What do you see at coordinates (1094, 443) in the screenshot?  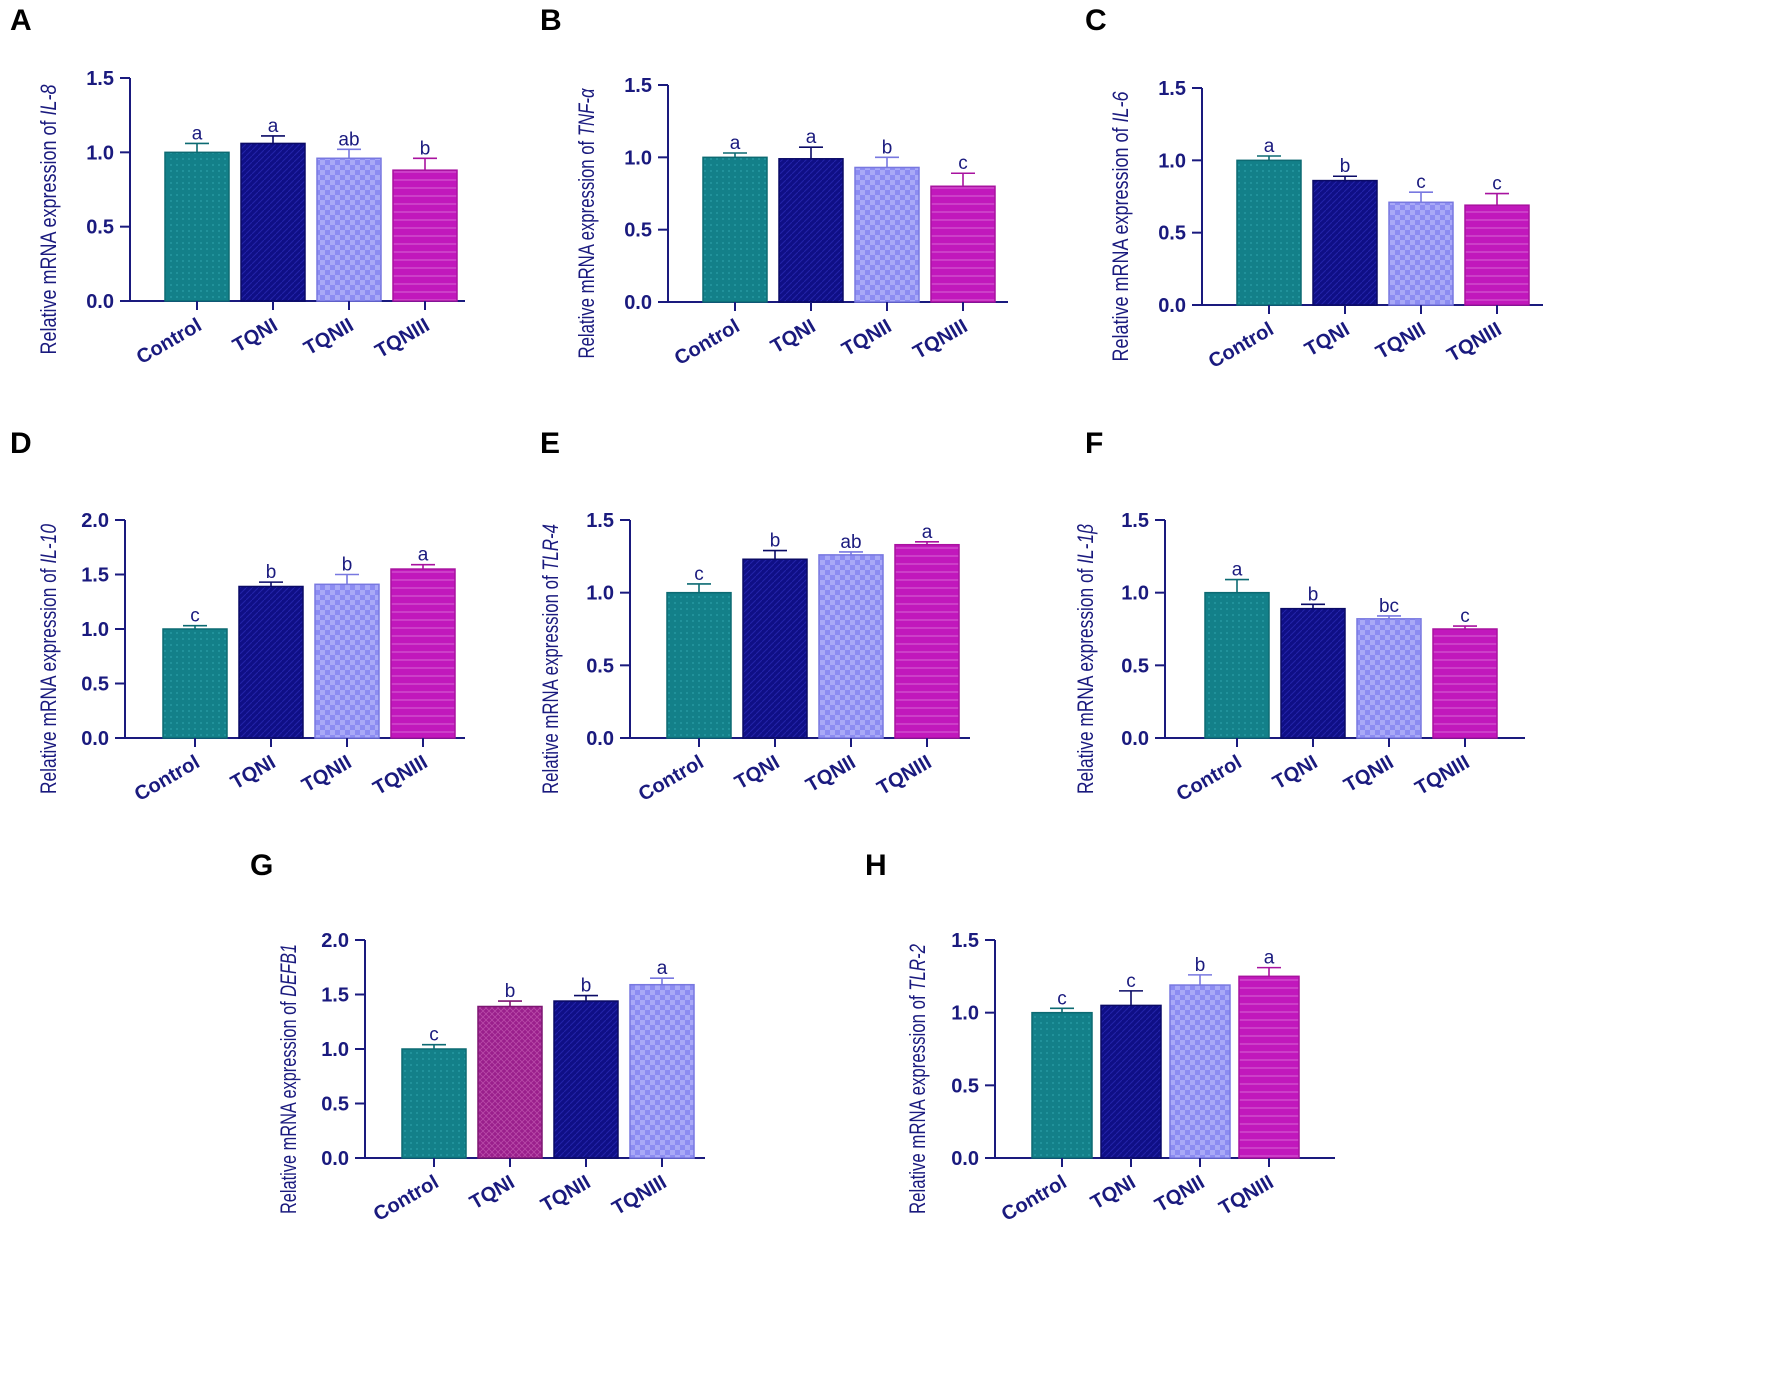 I see `panel-letter: F` at bounding box center [1094, 443].